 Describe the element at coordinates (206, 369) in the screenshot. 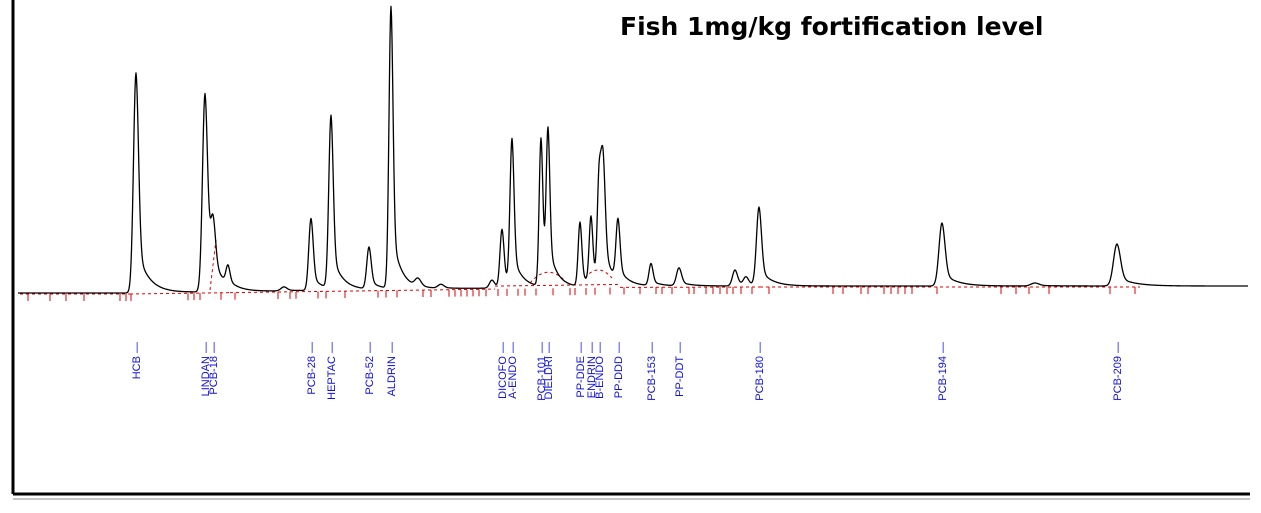

I see `peak-label: LINDAN —` at that location.